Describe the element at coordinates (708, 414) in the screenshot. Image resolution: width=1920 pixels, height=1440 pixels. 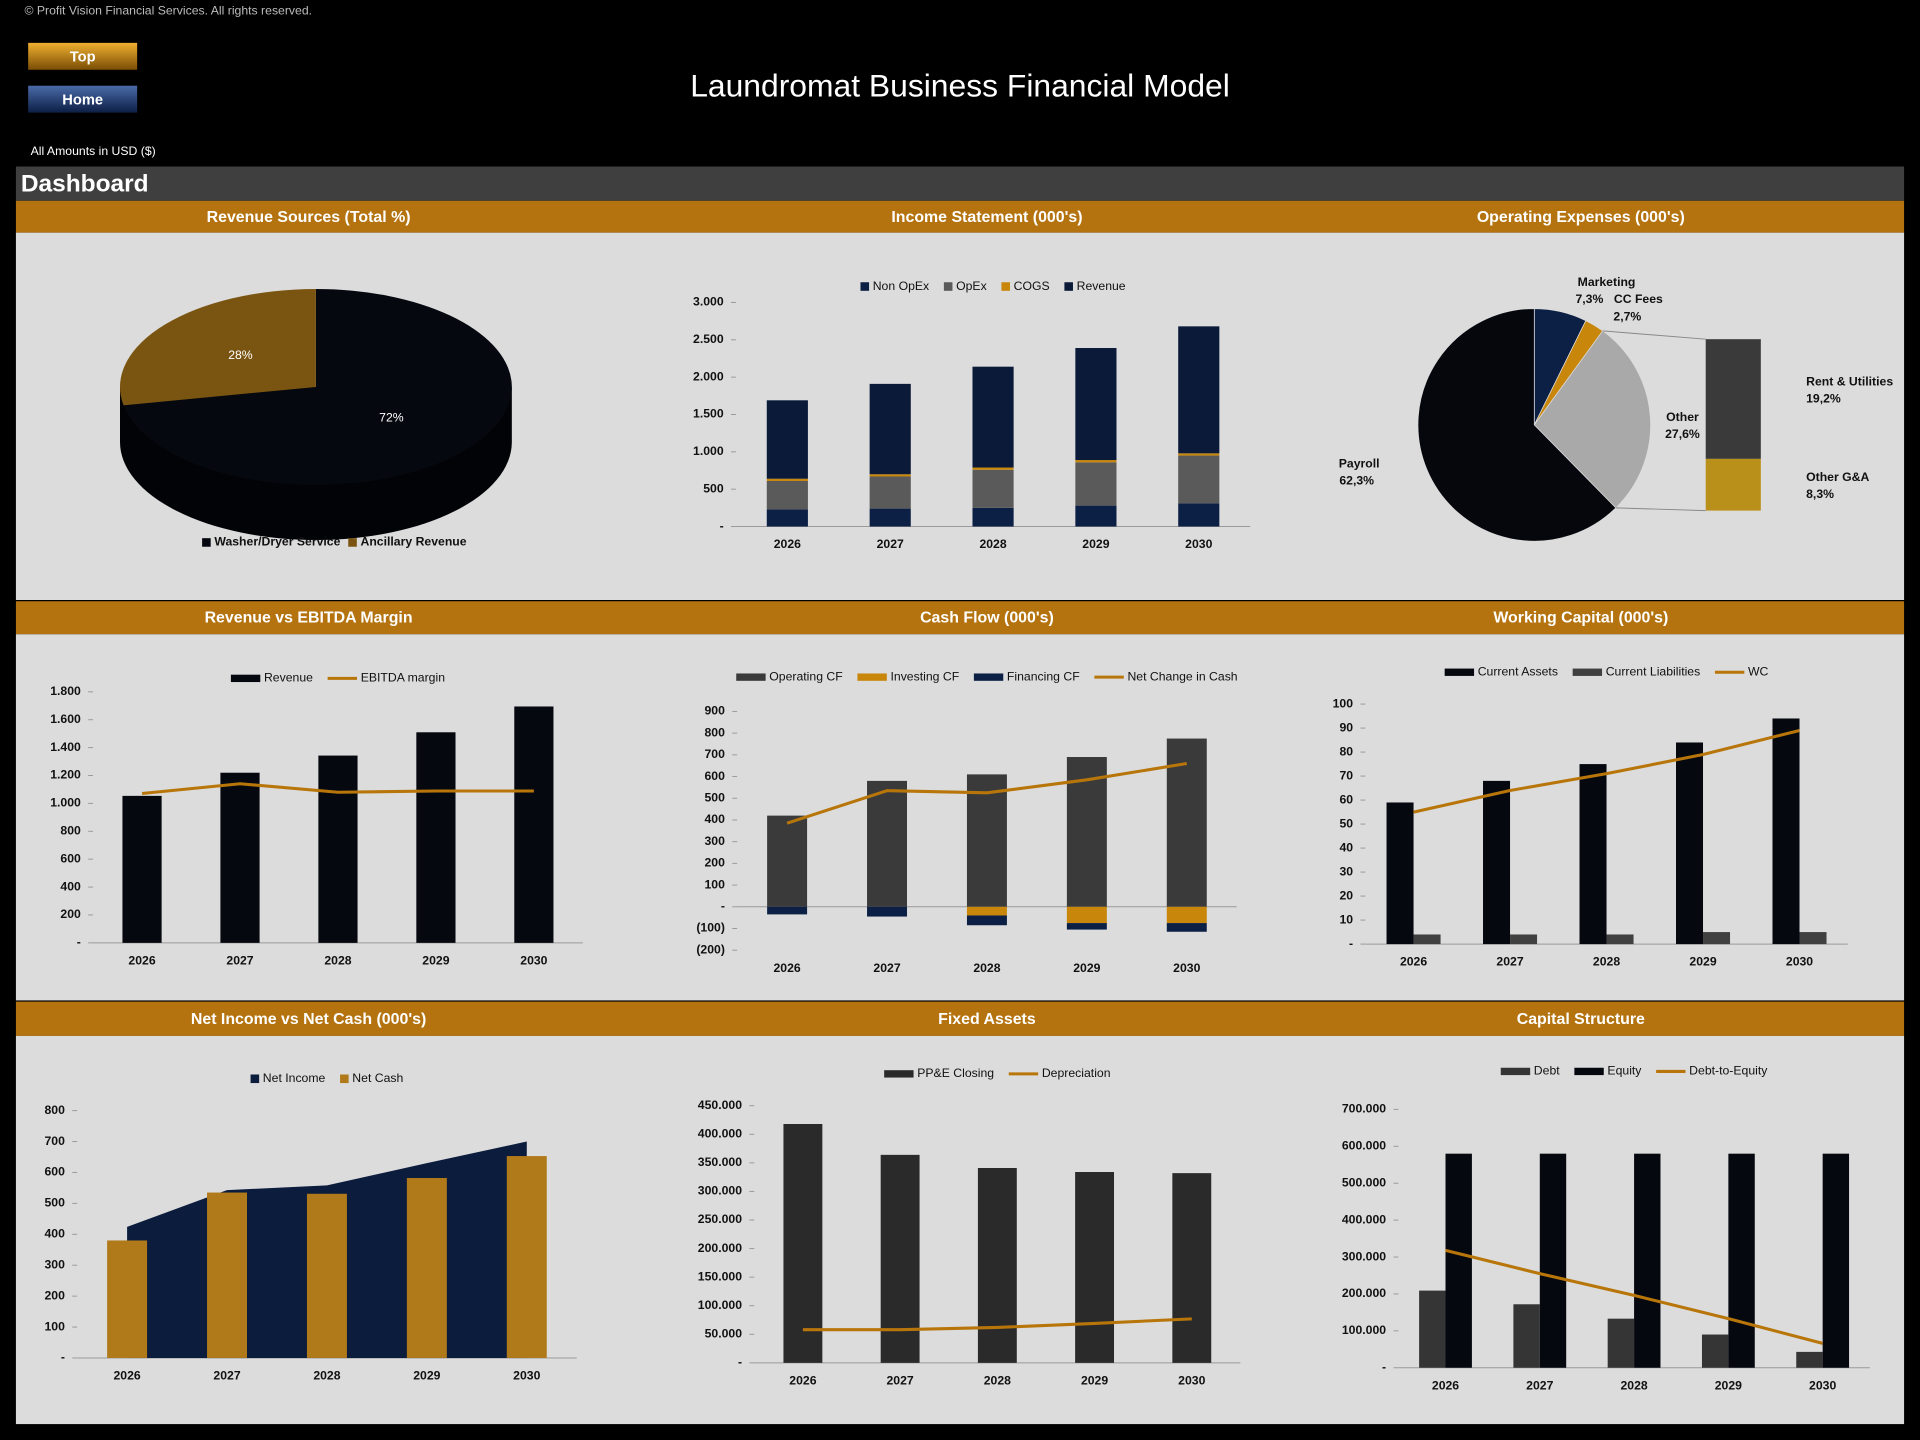
I see `y-tick-label: 1.500` at that location.